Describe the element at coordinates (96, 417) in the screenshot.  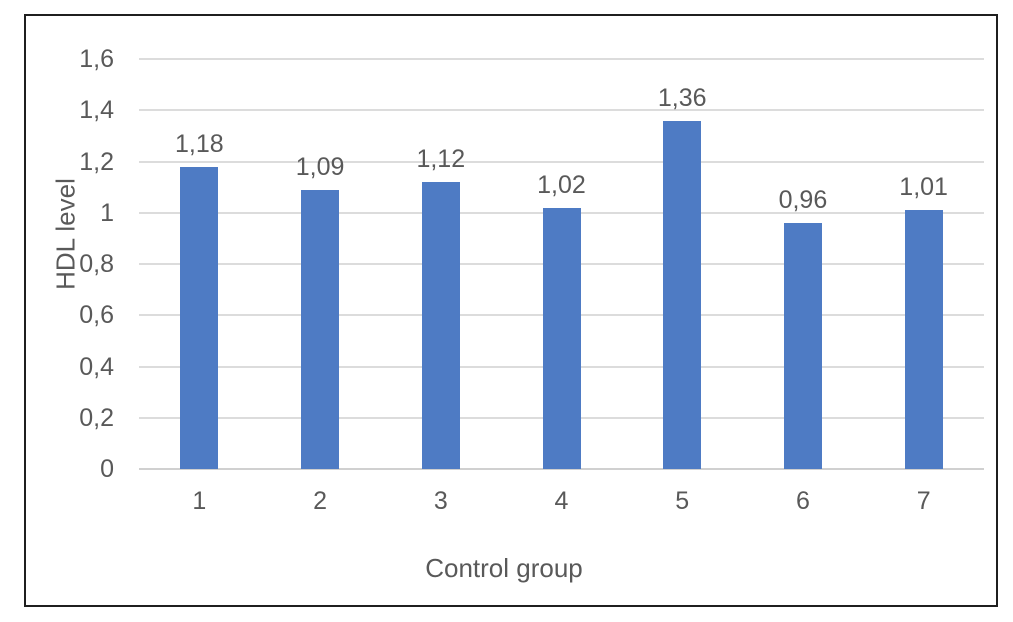
I see `y-tick-label: 0,2` at that location.